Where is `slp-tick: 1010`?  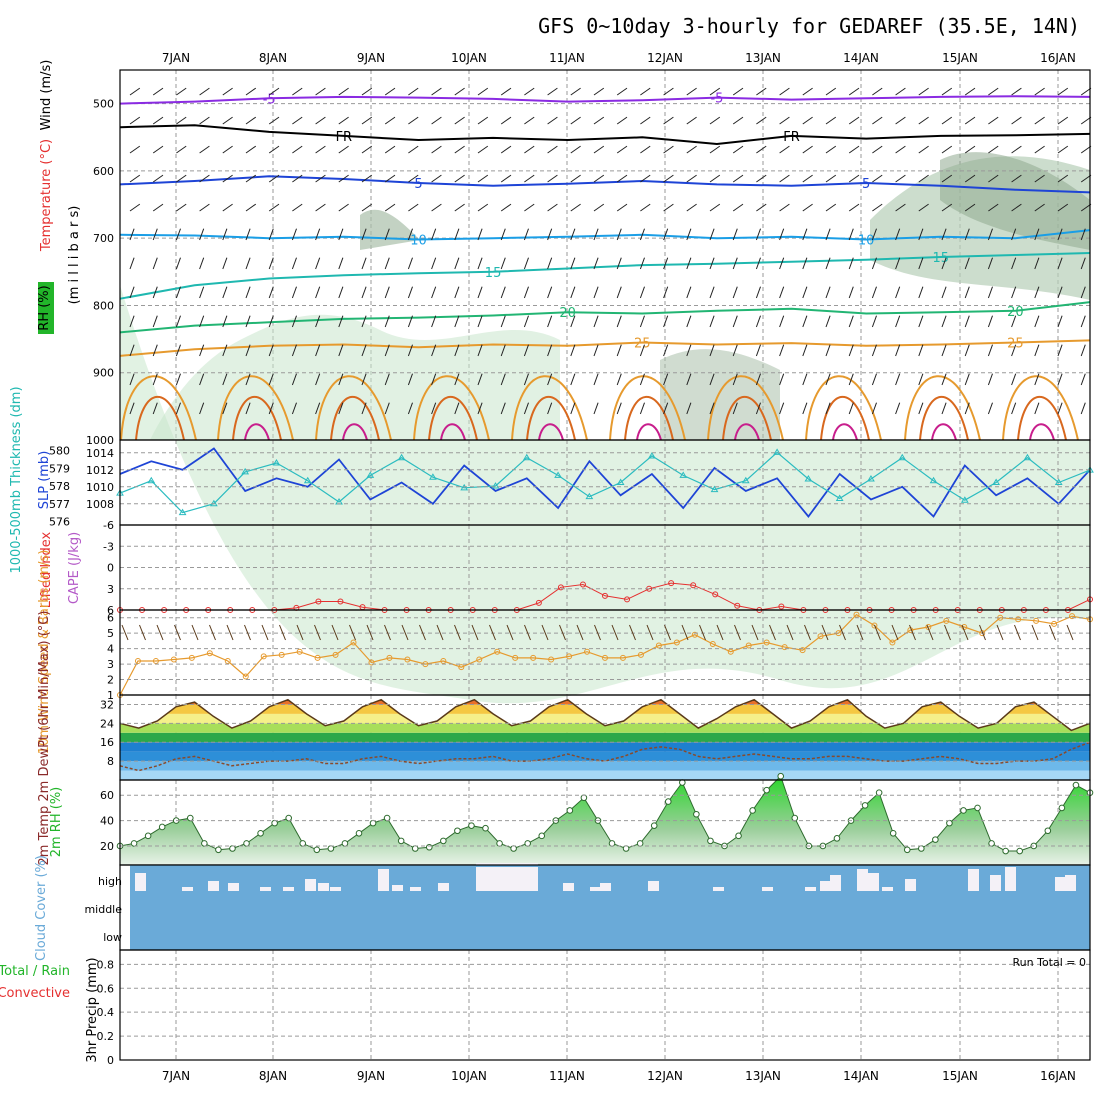
slp-tick: 1010 is located at coordinates (100, 487).